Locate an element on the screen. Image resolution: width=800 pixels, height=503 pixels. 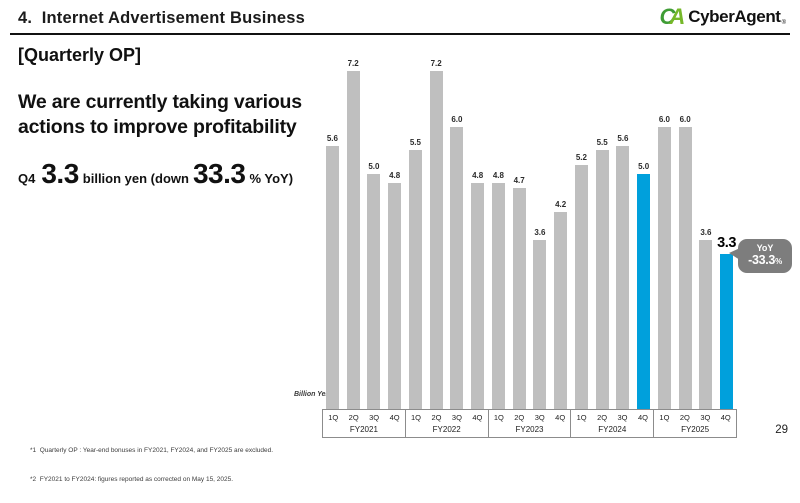
axis-fy-label: FY2023 is located at coordinates (529, 429).